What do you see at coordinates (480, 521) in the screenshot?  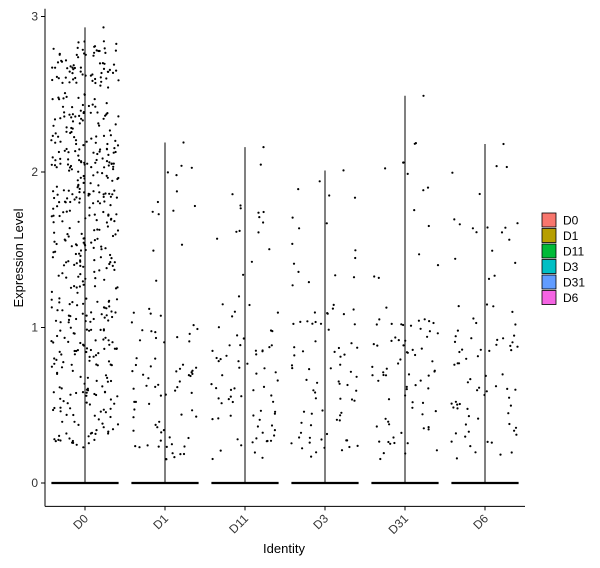 I see `x-tick-label: D6` at bounding box center [480, 521].